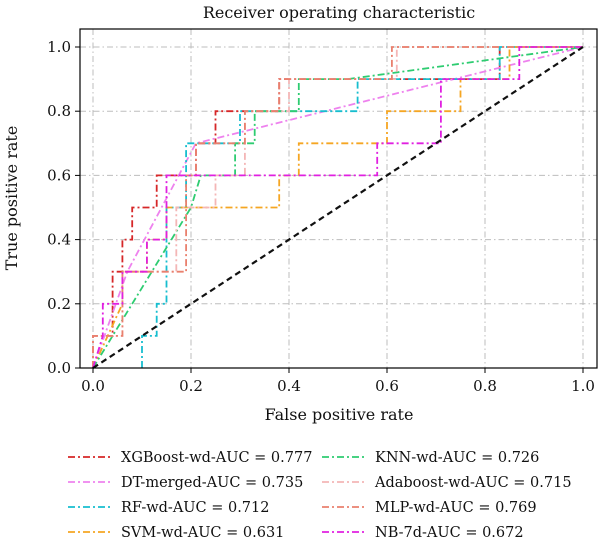 The width and height of the screenshot is (600, 544). I want to click on x-tick-label: 0.4, so click(289, 386).